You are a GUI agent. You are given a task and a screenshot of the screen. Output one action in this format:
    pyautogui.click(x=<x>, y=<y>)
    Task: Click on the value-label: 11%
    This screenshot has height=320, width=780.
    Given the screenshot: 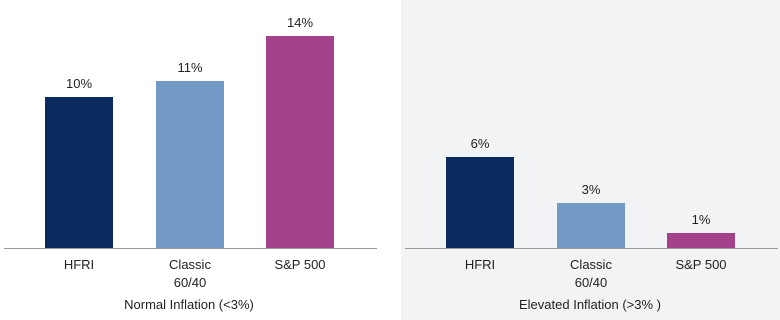 What is the action you would take?
    pyautogui.click(x=190, y=68)
    